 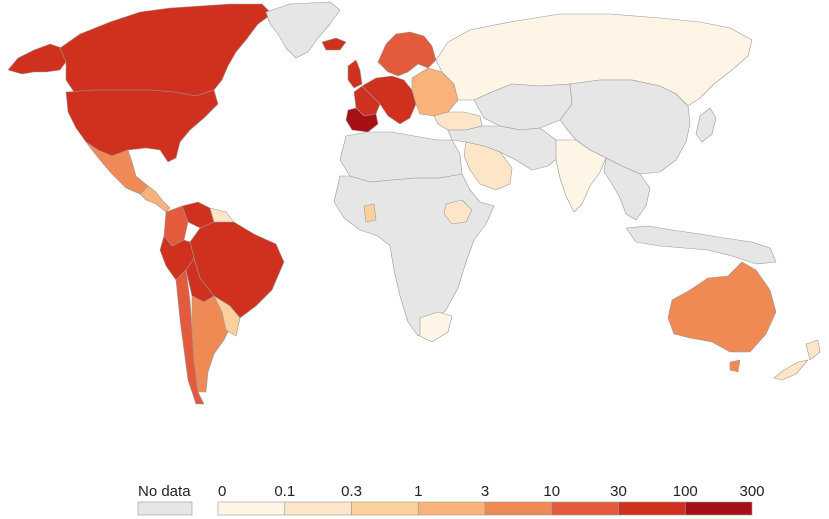 I want to click on region-uk, so click(x=355, y=74).